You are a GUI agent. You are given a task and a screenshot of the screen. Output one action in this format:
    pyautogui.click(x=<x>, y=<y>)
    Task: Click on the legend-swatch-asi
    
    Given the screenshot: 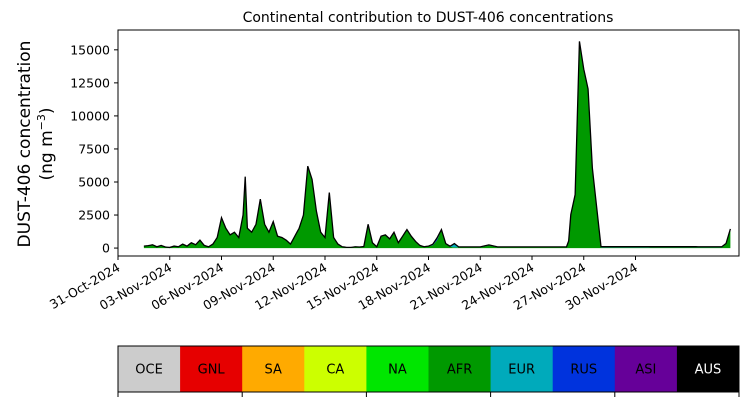 What is the action you would take?
    pyautogui.click(x=646, y=369)
    